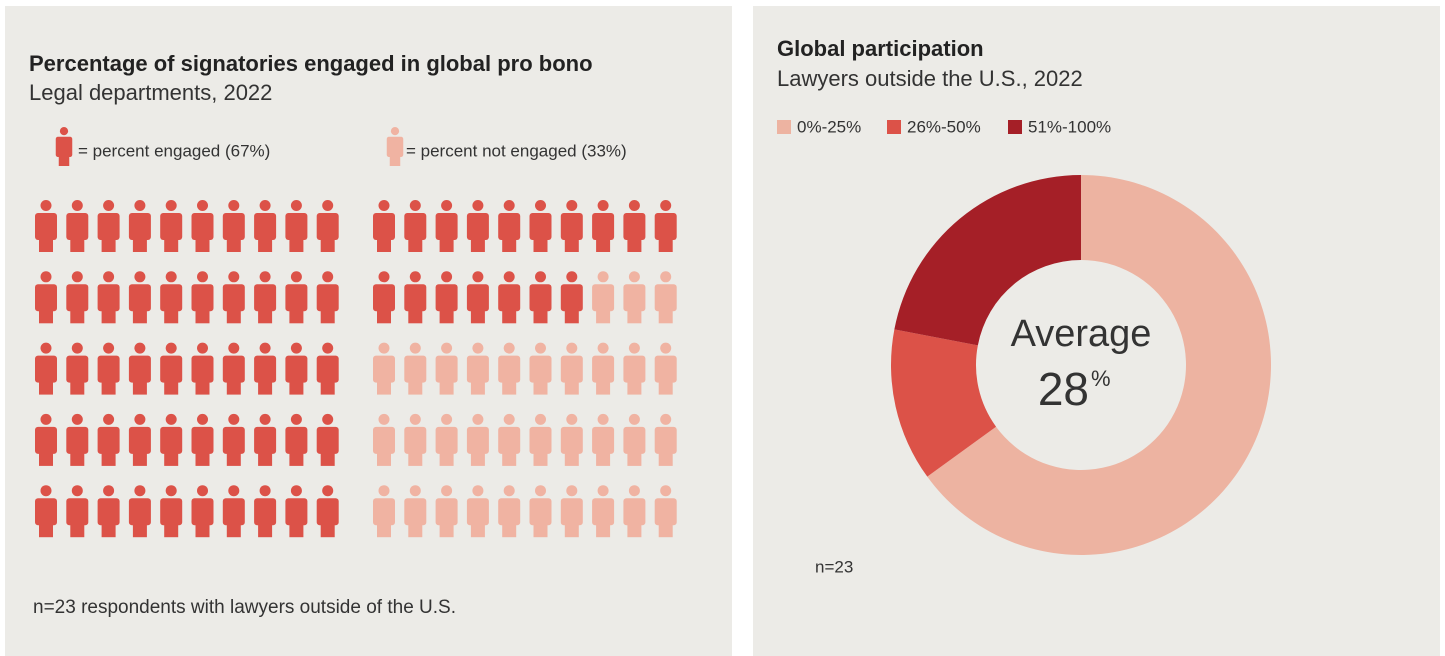 The width and height of the screenshot is (1445, 656). What do you see at coordinates (880, 48) in the screenshot?
I see `chart-title: Global participation` at bounding box center [880, 48].